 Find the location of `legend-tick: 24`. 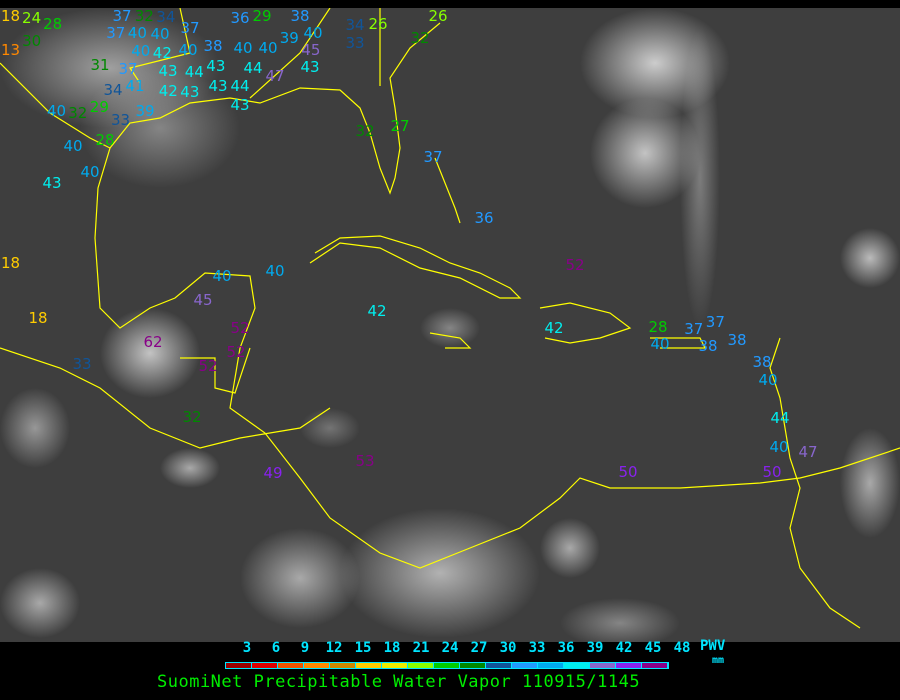

legend-tick: 24 is located at coordinates (450, 648).